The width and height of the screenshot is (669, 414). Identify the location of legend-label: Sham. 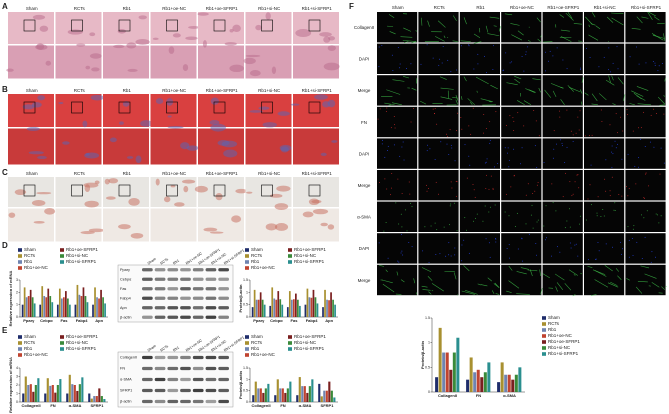
(257, 249).